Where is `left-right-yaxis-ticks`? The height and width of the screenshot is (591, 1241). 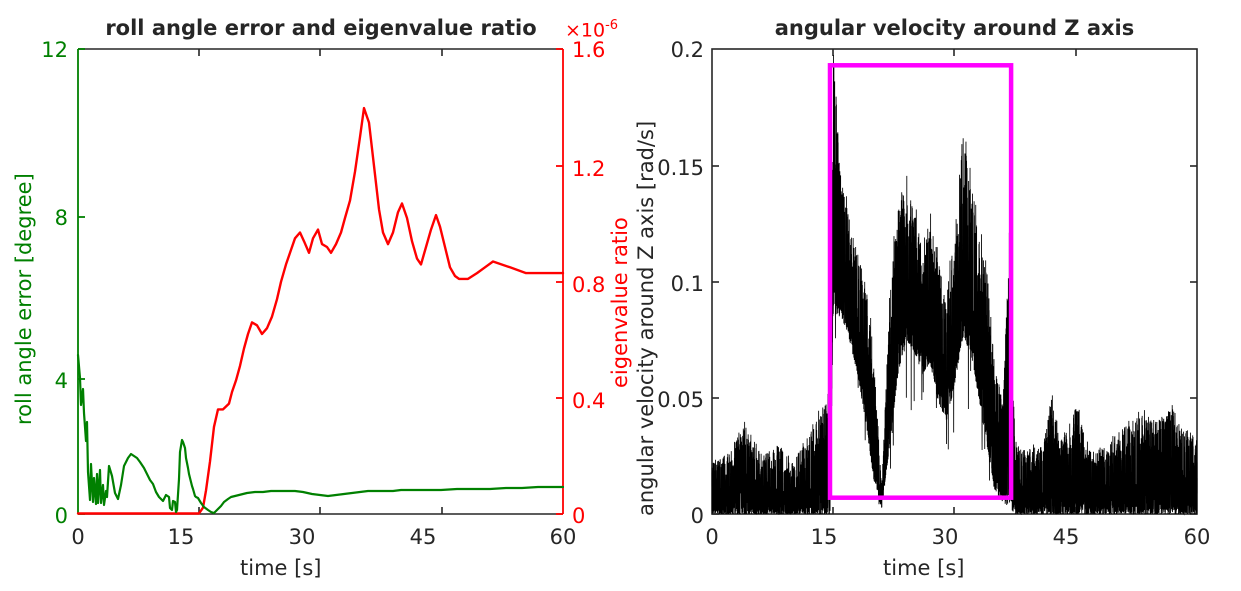
left-right-yaxis-ticks is located at coordinates (559, 281).